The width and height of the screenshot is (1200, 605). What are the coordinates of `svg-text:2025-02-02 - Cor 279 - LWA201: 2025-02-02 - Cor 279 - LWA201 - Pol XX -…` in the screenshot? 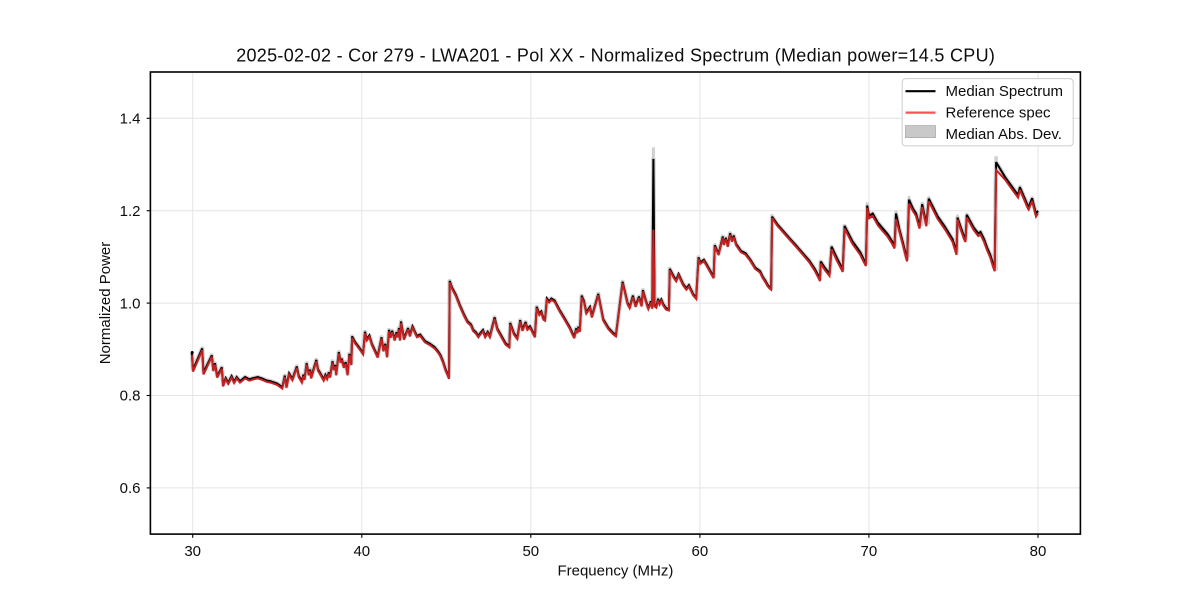 It's located at (615, 55).